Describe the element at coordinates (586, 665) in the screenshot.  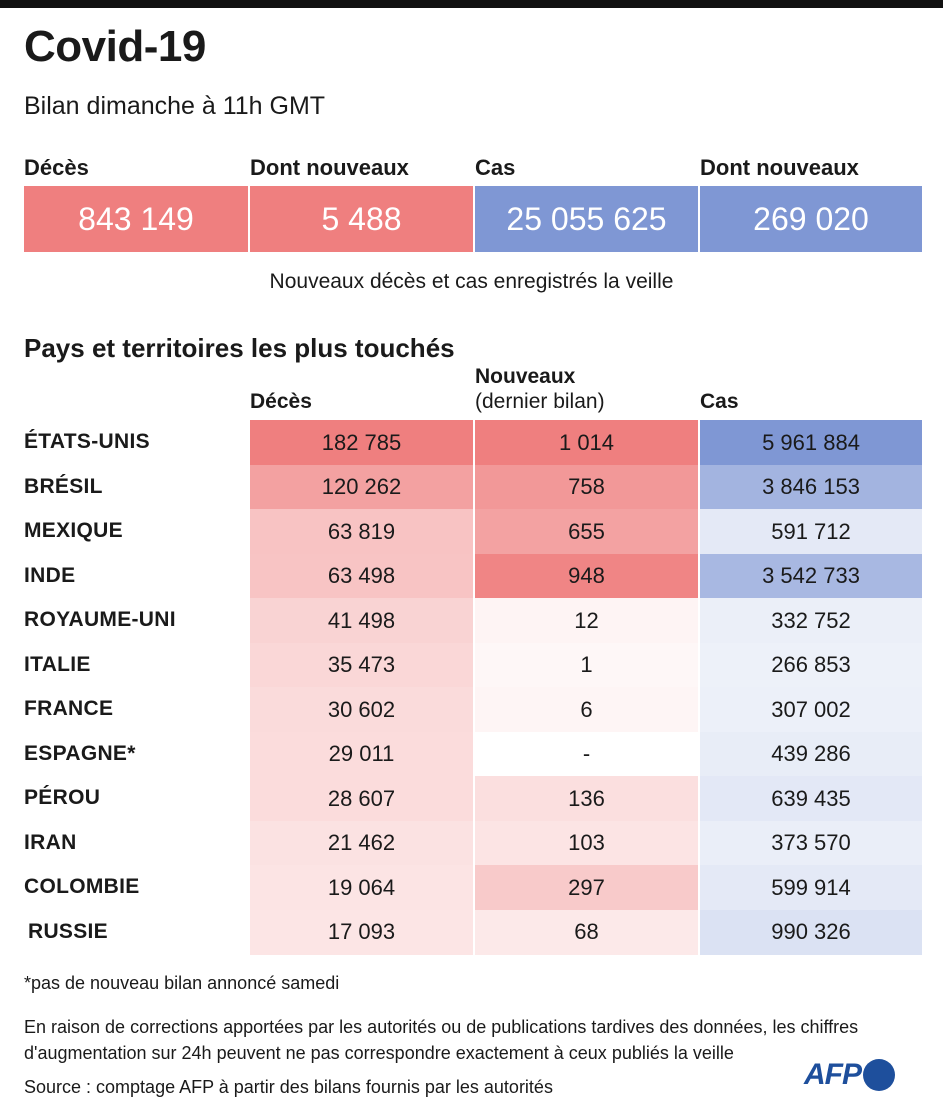
I see `new-cell: 1` at that location.